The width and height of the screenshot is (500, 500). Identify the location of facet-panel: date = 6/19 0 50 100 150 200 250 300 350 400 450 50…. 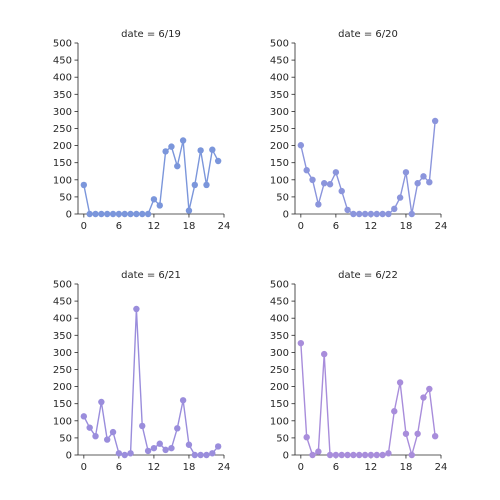
(141, 130).